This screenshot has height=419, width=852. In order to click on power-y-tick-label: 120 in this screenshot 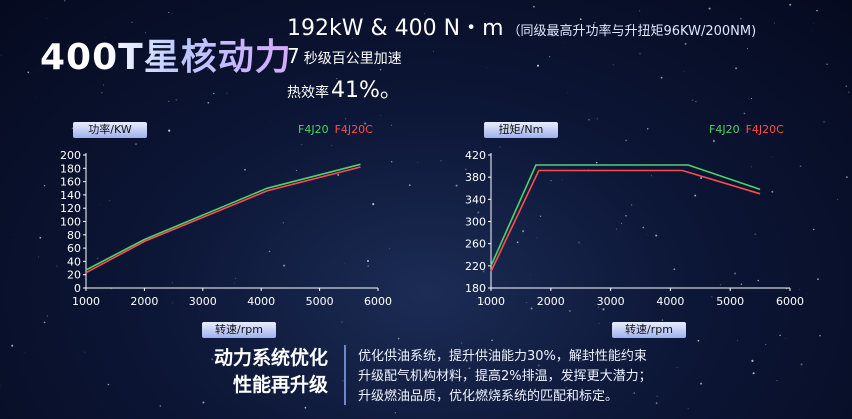, I will do `click(70, 208)`.